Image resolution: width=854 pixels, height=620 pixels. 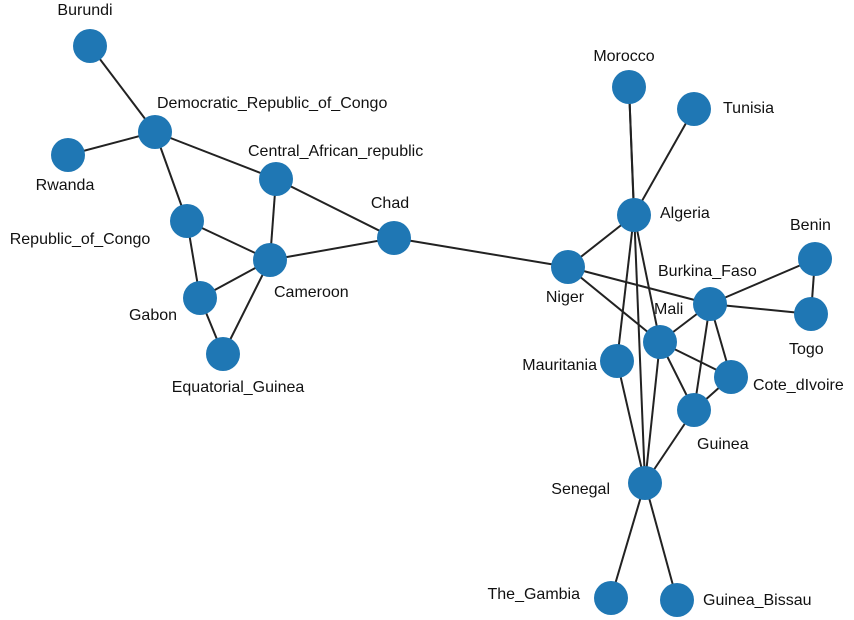 I want to click on node-label-benin: Benin, so click(x=810, y=225).